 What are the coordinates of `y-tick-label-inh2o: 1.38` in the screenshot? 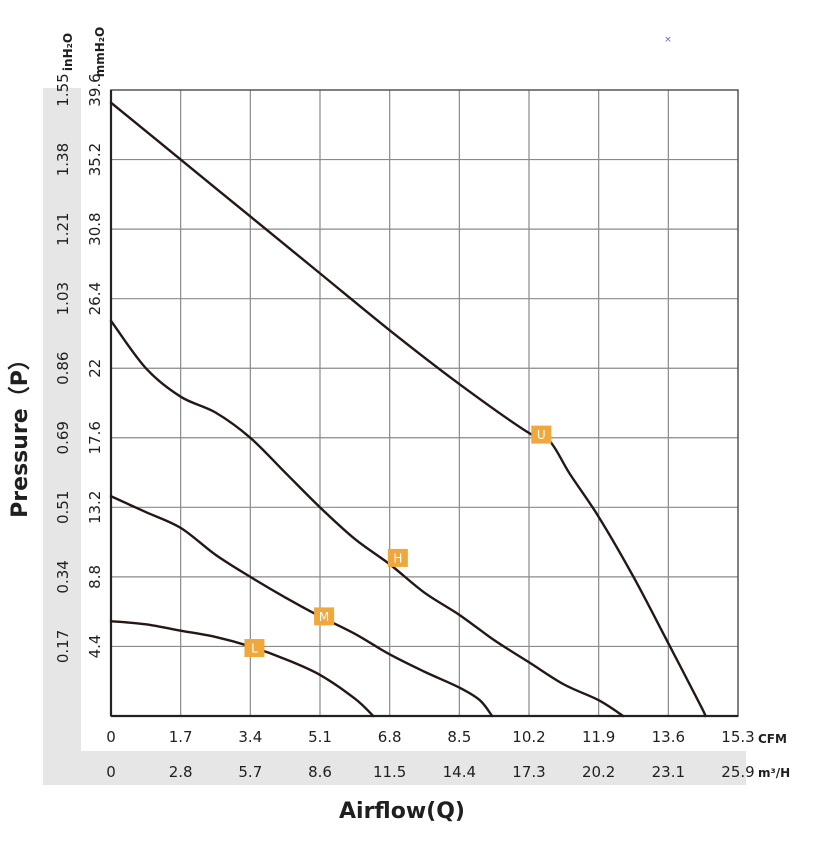 It's located at (63, 159).